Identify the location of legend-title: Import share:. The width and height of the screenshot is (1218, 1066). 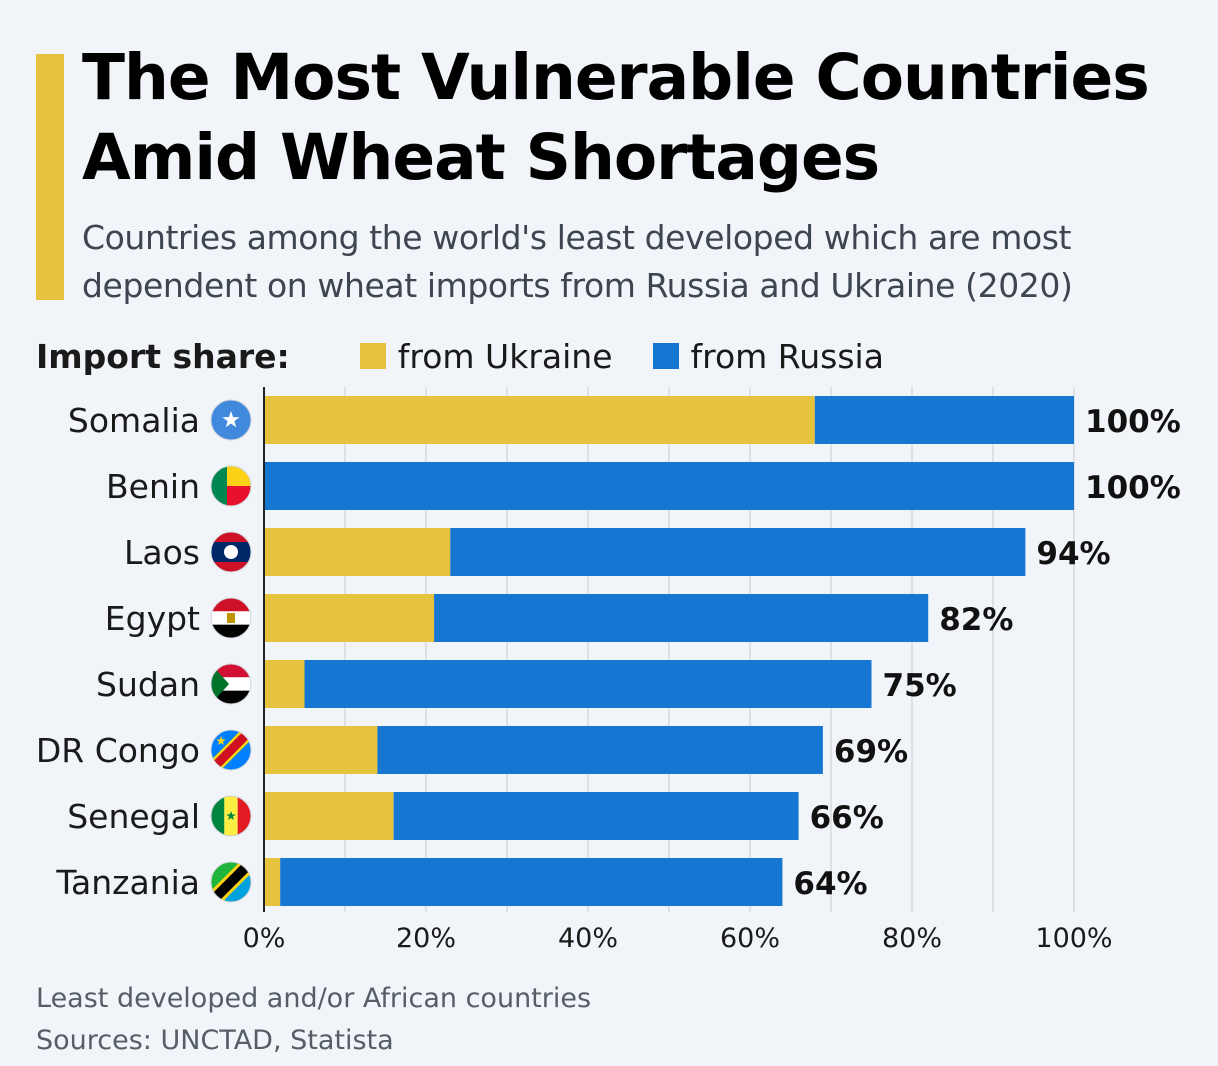
(163, 356).